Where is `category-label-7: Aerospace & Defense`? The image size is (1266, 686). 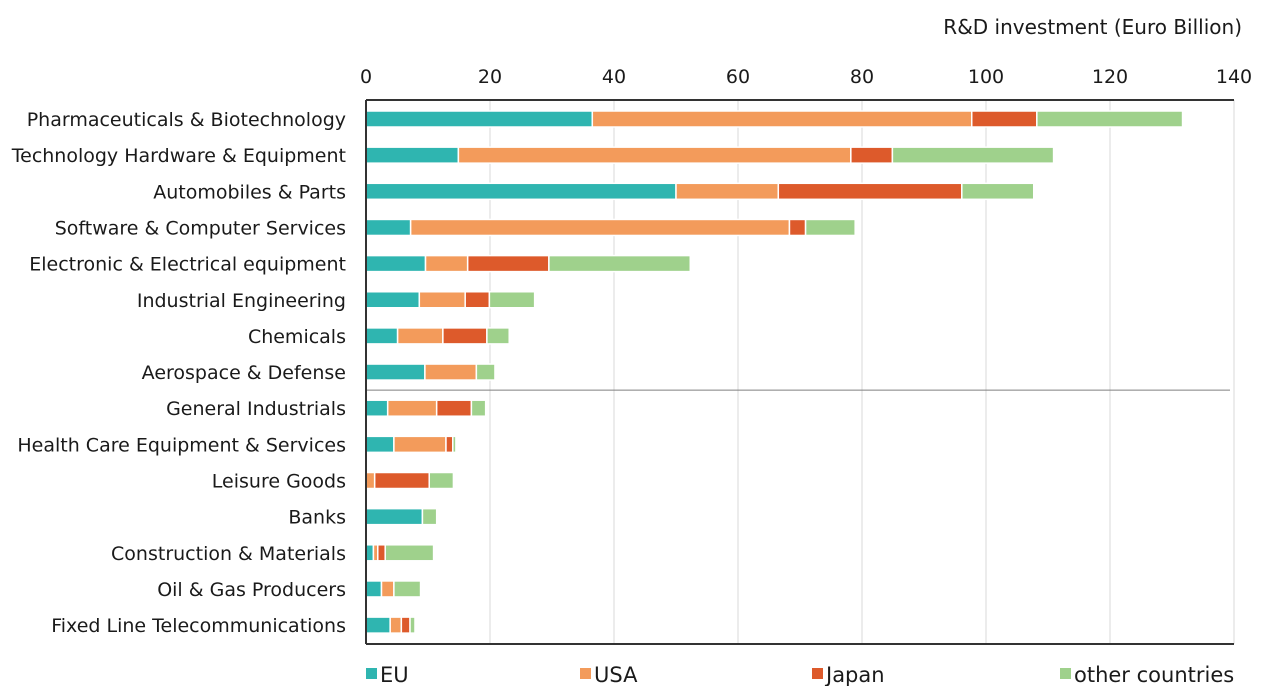
category-label-7: Aerospace & Defense is located at coordinates (244, 373).